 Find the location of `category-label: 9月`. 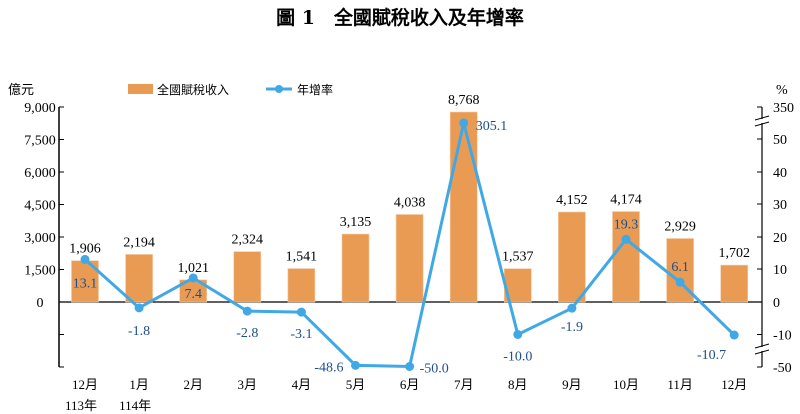

category-label: 9月 is located at coordinates (572, 384).